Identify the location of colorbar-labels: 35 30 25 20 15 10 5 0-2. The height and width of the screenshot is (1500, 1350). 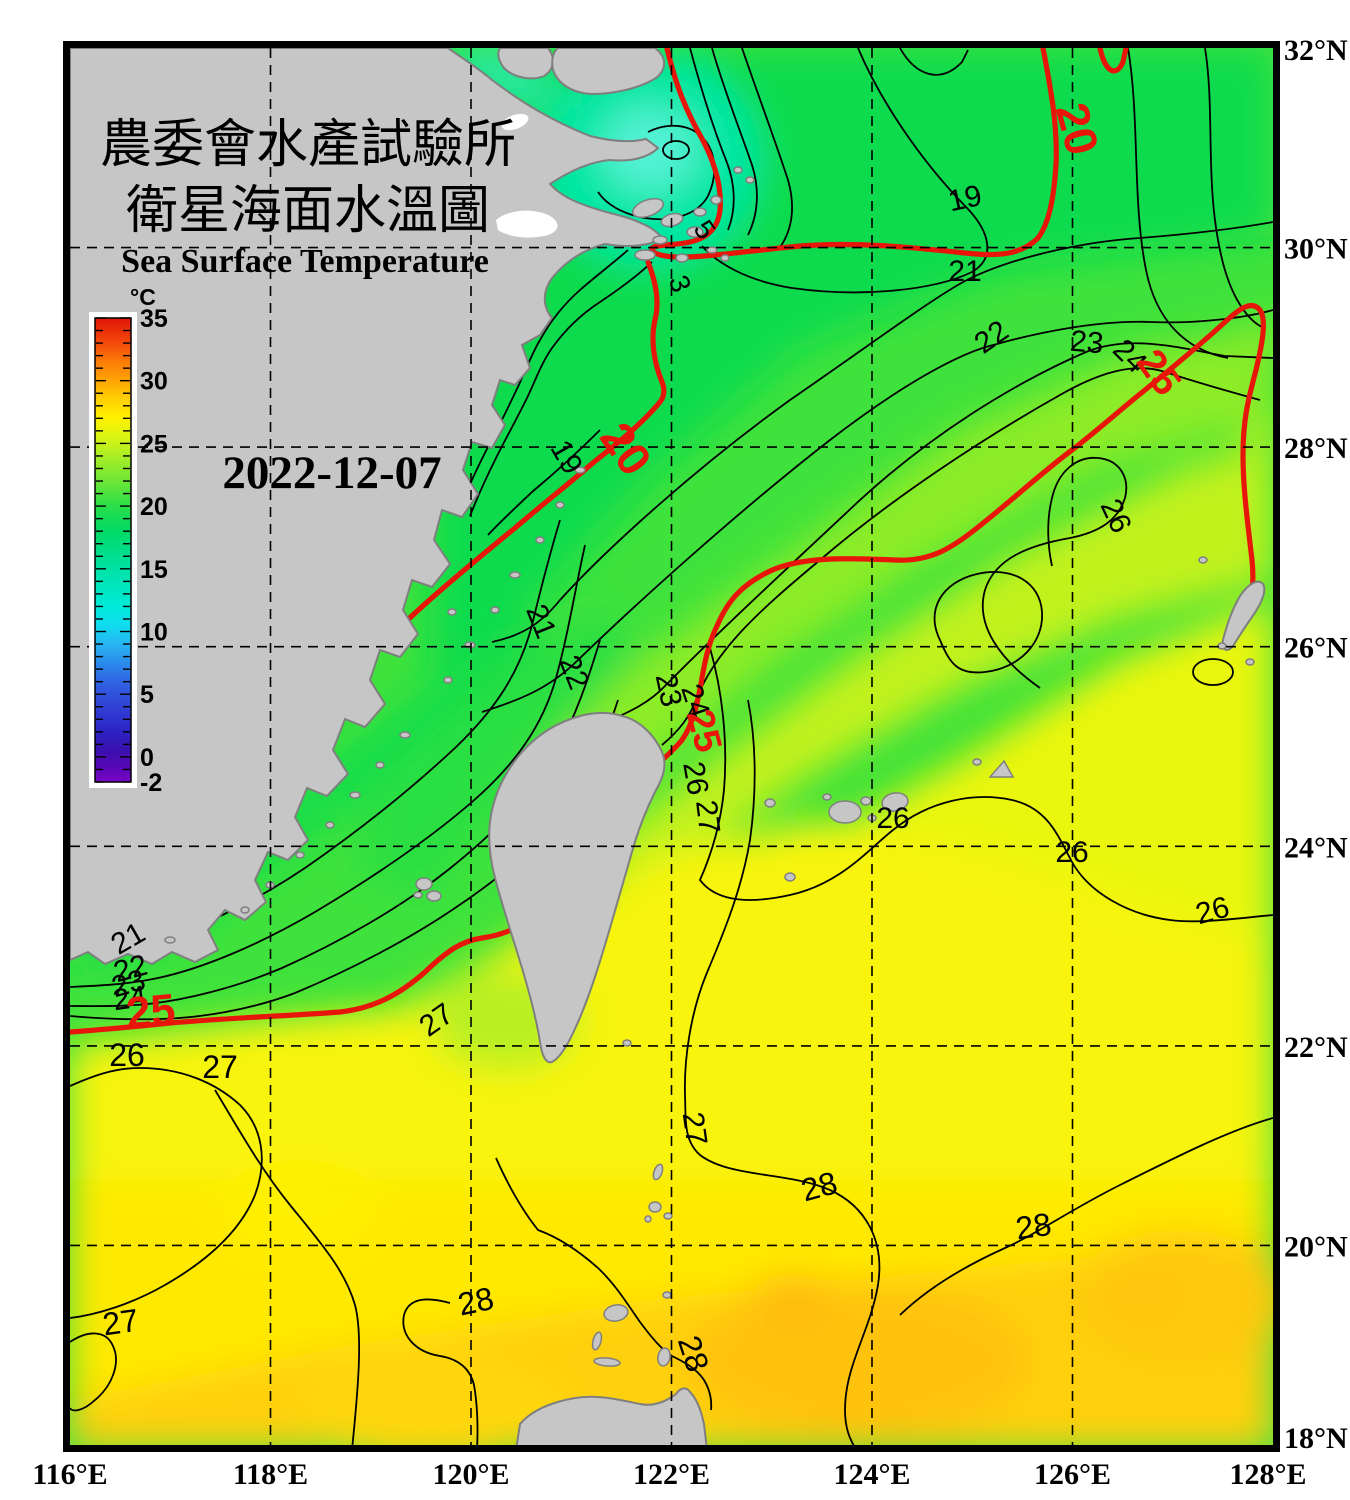
(154, 551).